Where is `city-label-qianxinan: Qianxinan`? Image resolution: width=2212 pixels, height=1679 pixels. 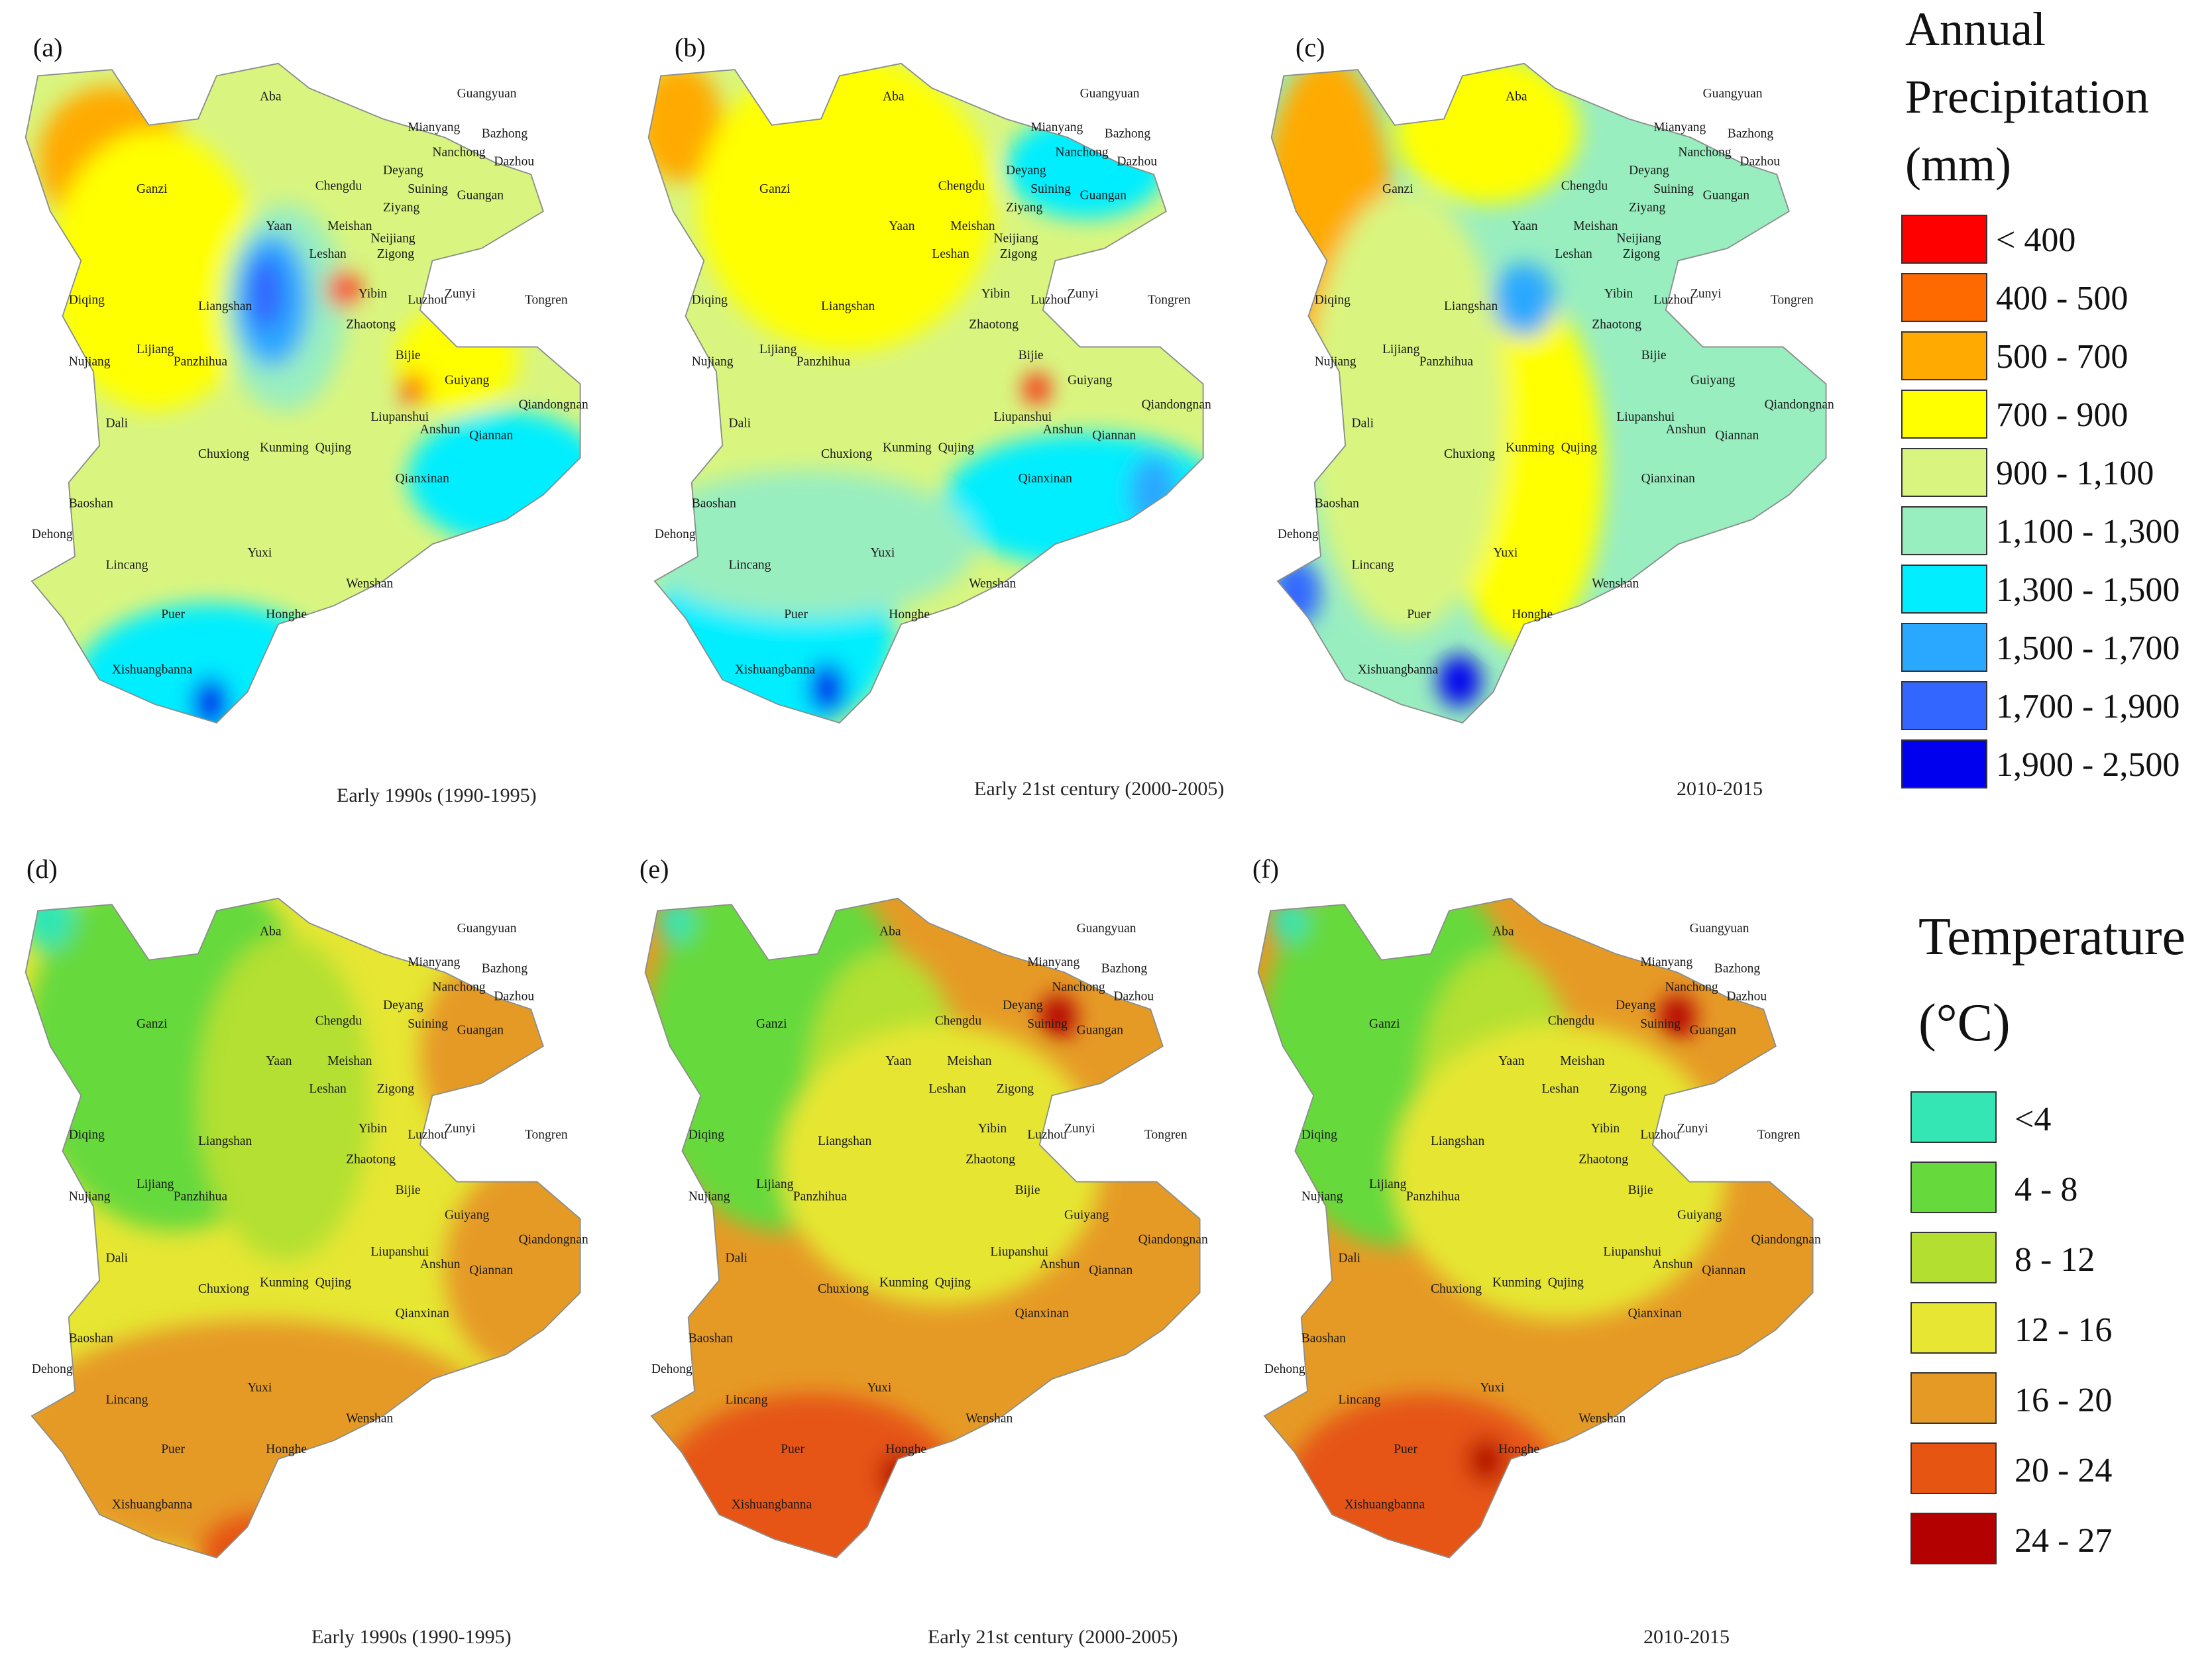
city-label-qianxinan: Qianxinan is located at coordinates (1046, 479).